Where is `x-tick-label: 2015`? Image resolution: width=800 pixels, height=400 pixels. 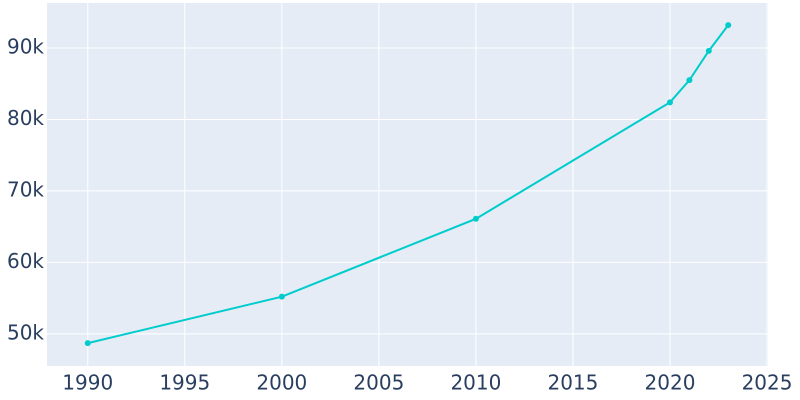 x-tick-label: 2015 is located at coordinates (572, 383).